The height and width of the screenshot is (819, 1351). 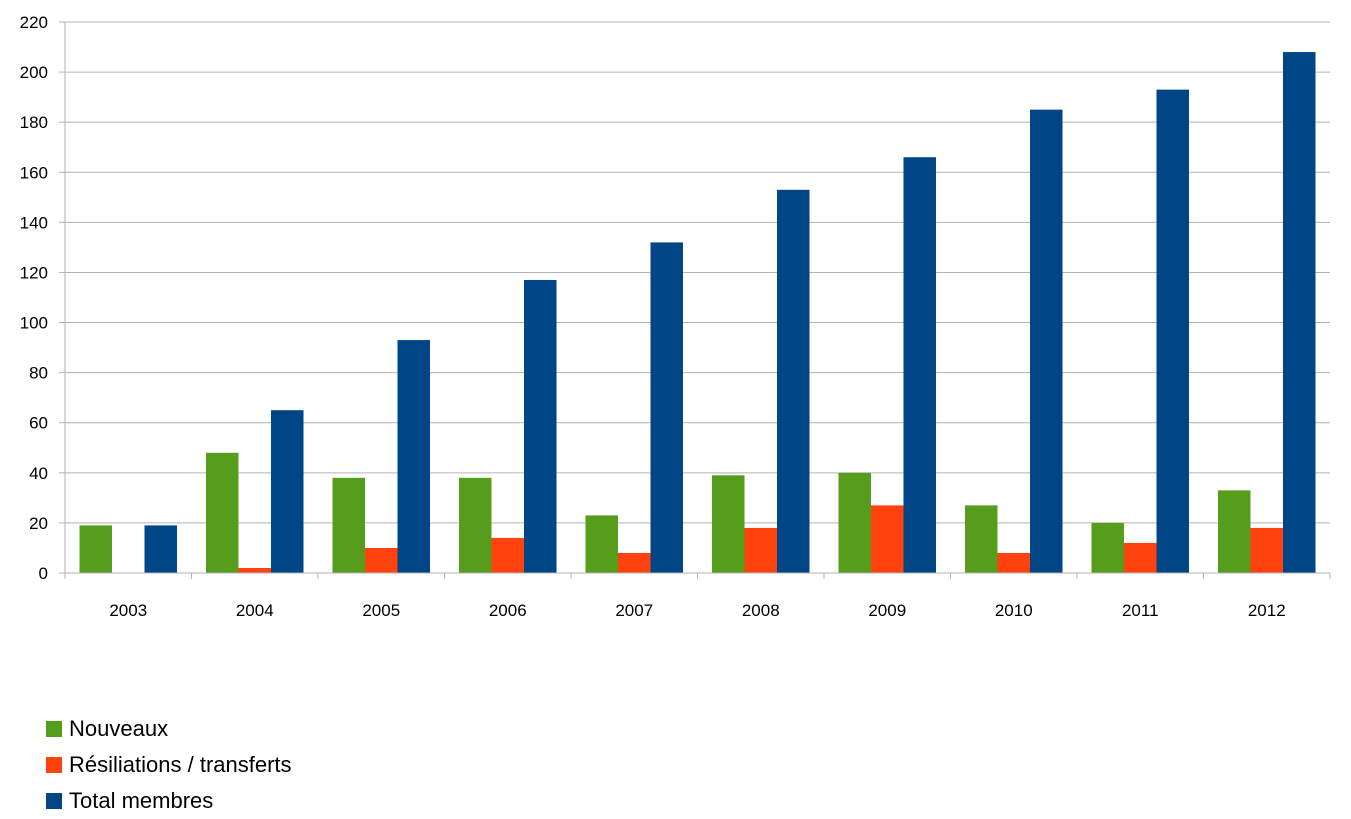 What do you see at coordinates (508, 610) in the screenshot?
I see `x-tick-label: 2006` at bounding box center [508, 610].